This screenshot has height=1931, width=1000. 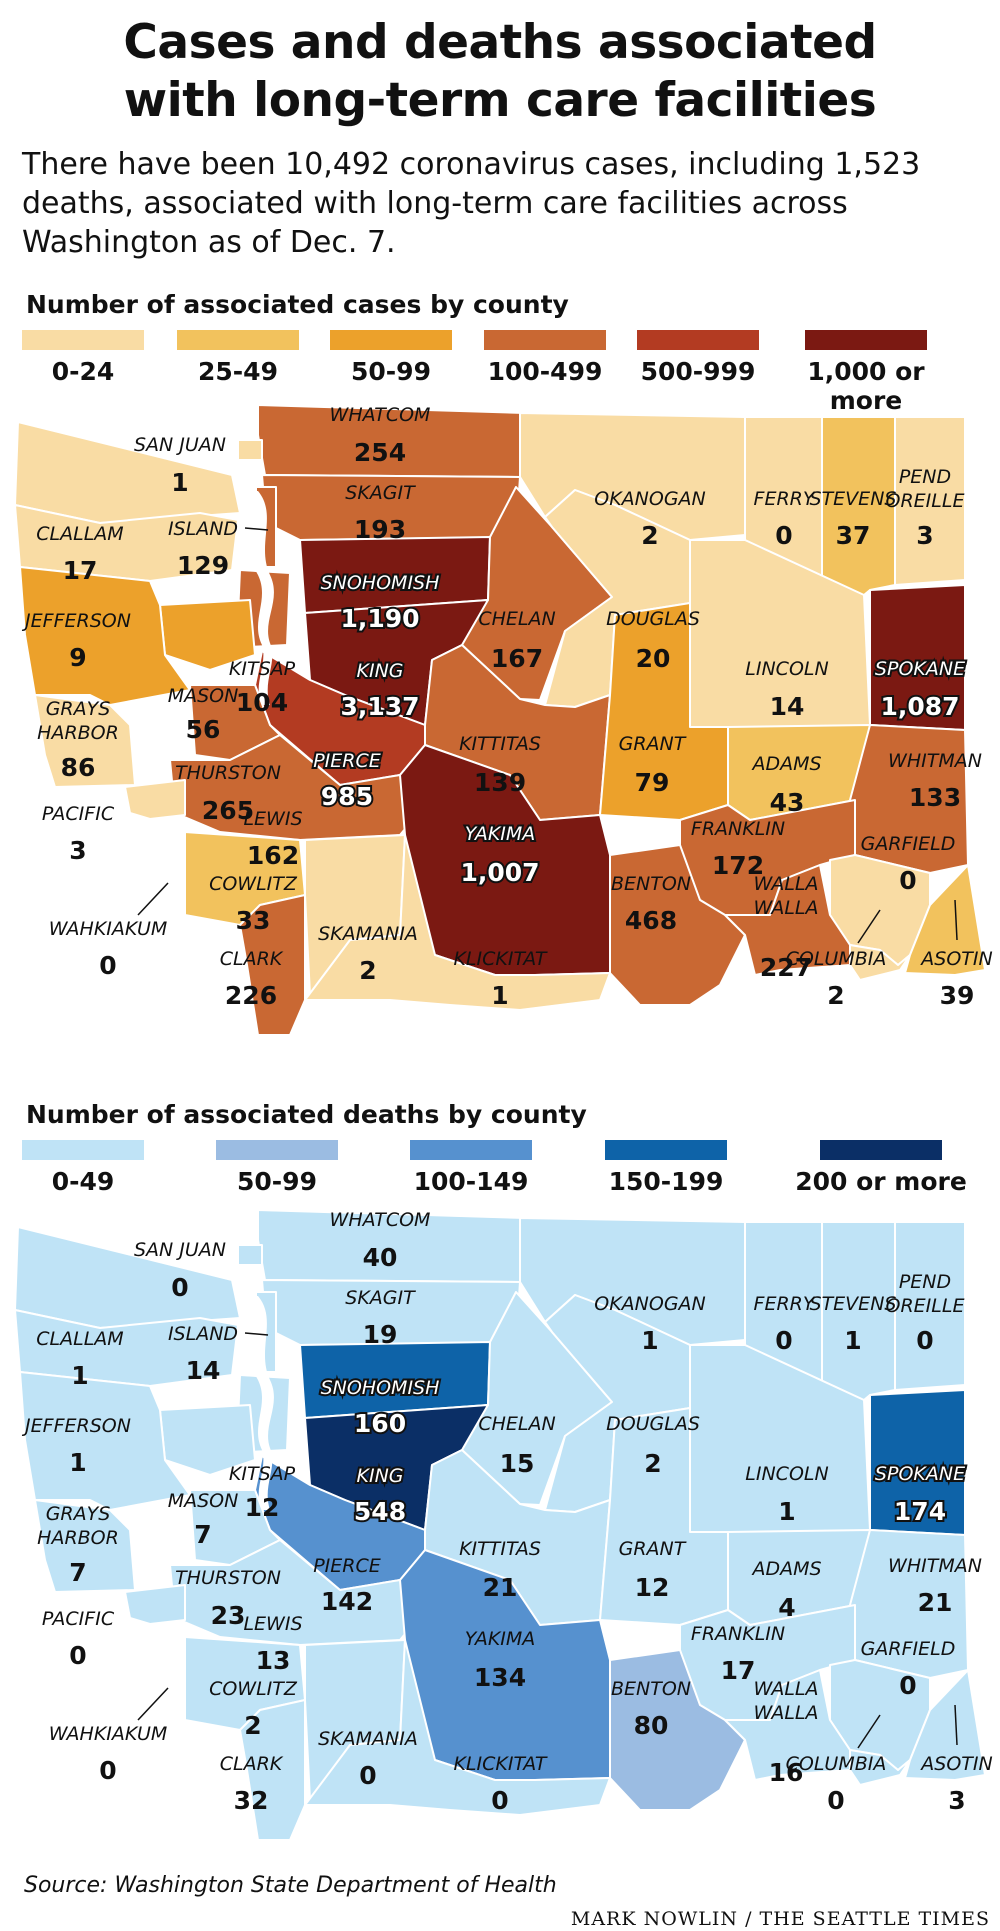 I want to click on cases-county-name-okanogan: OKANOGAN, so click(x=650, y=499).